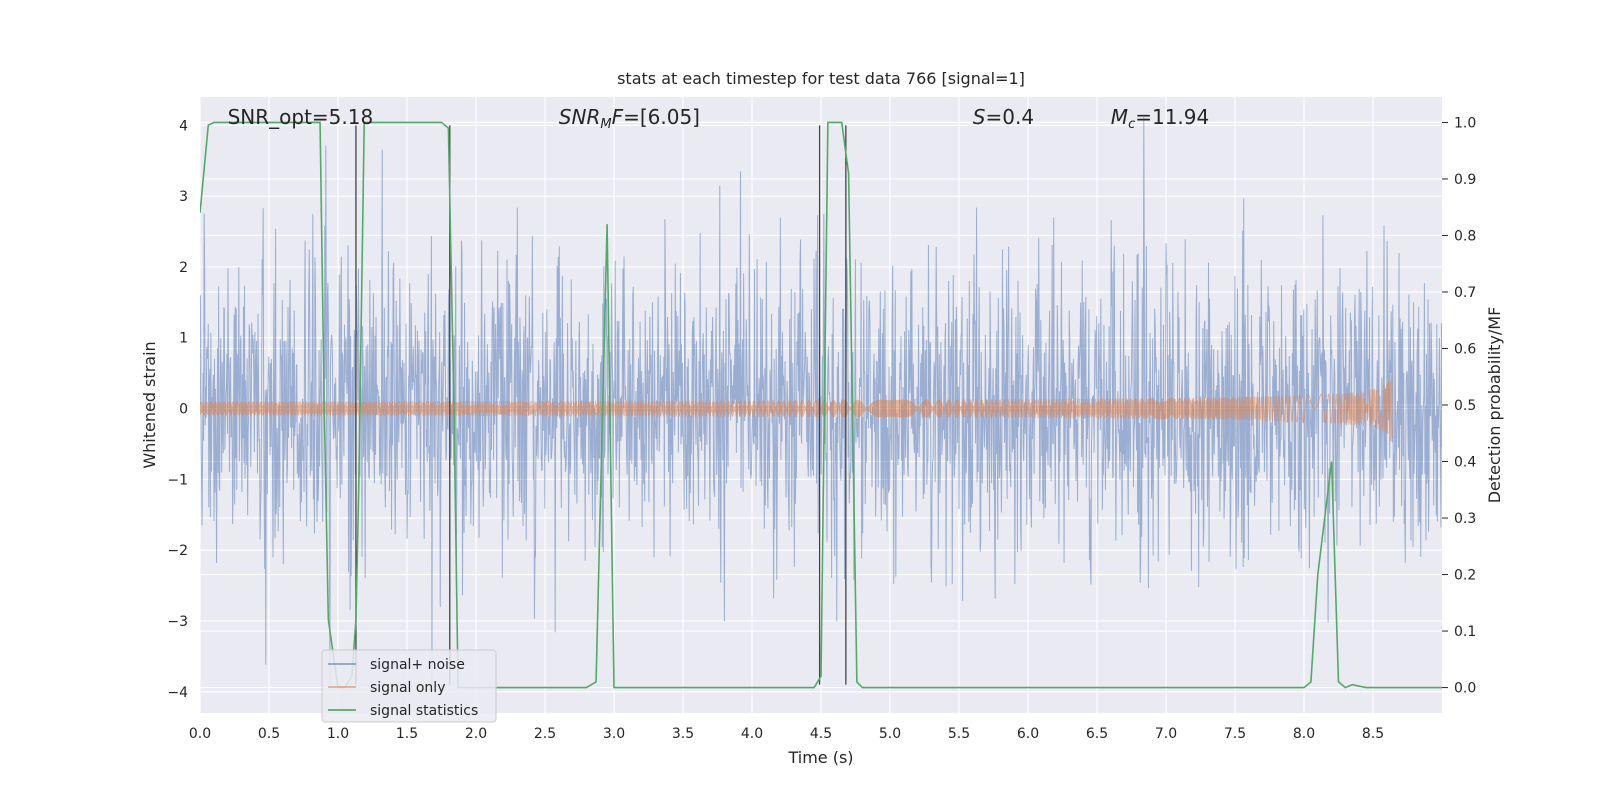 The image size is (1600, 800). I want to click on y-left-tick-label: 3, so click(183, 197).